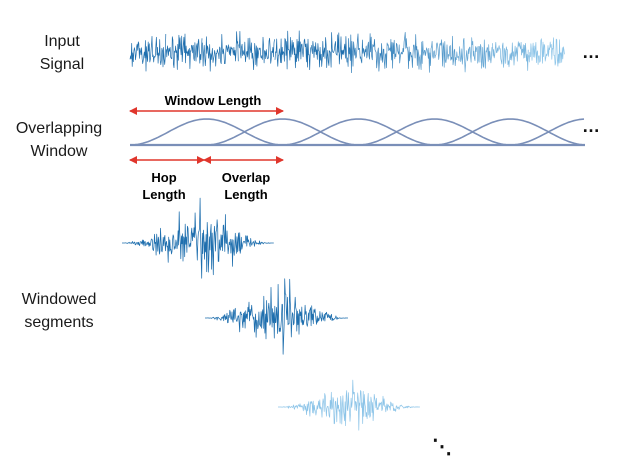 The image size is (617, 469). Describe the element at coordinates (164, 177) in the screenshot. I see `hop-length-label-line1: Hop` at that location.